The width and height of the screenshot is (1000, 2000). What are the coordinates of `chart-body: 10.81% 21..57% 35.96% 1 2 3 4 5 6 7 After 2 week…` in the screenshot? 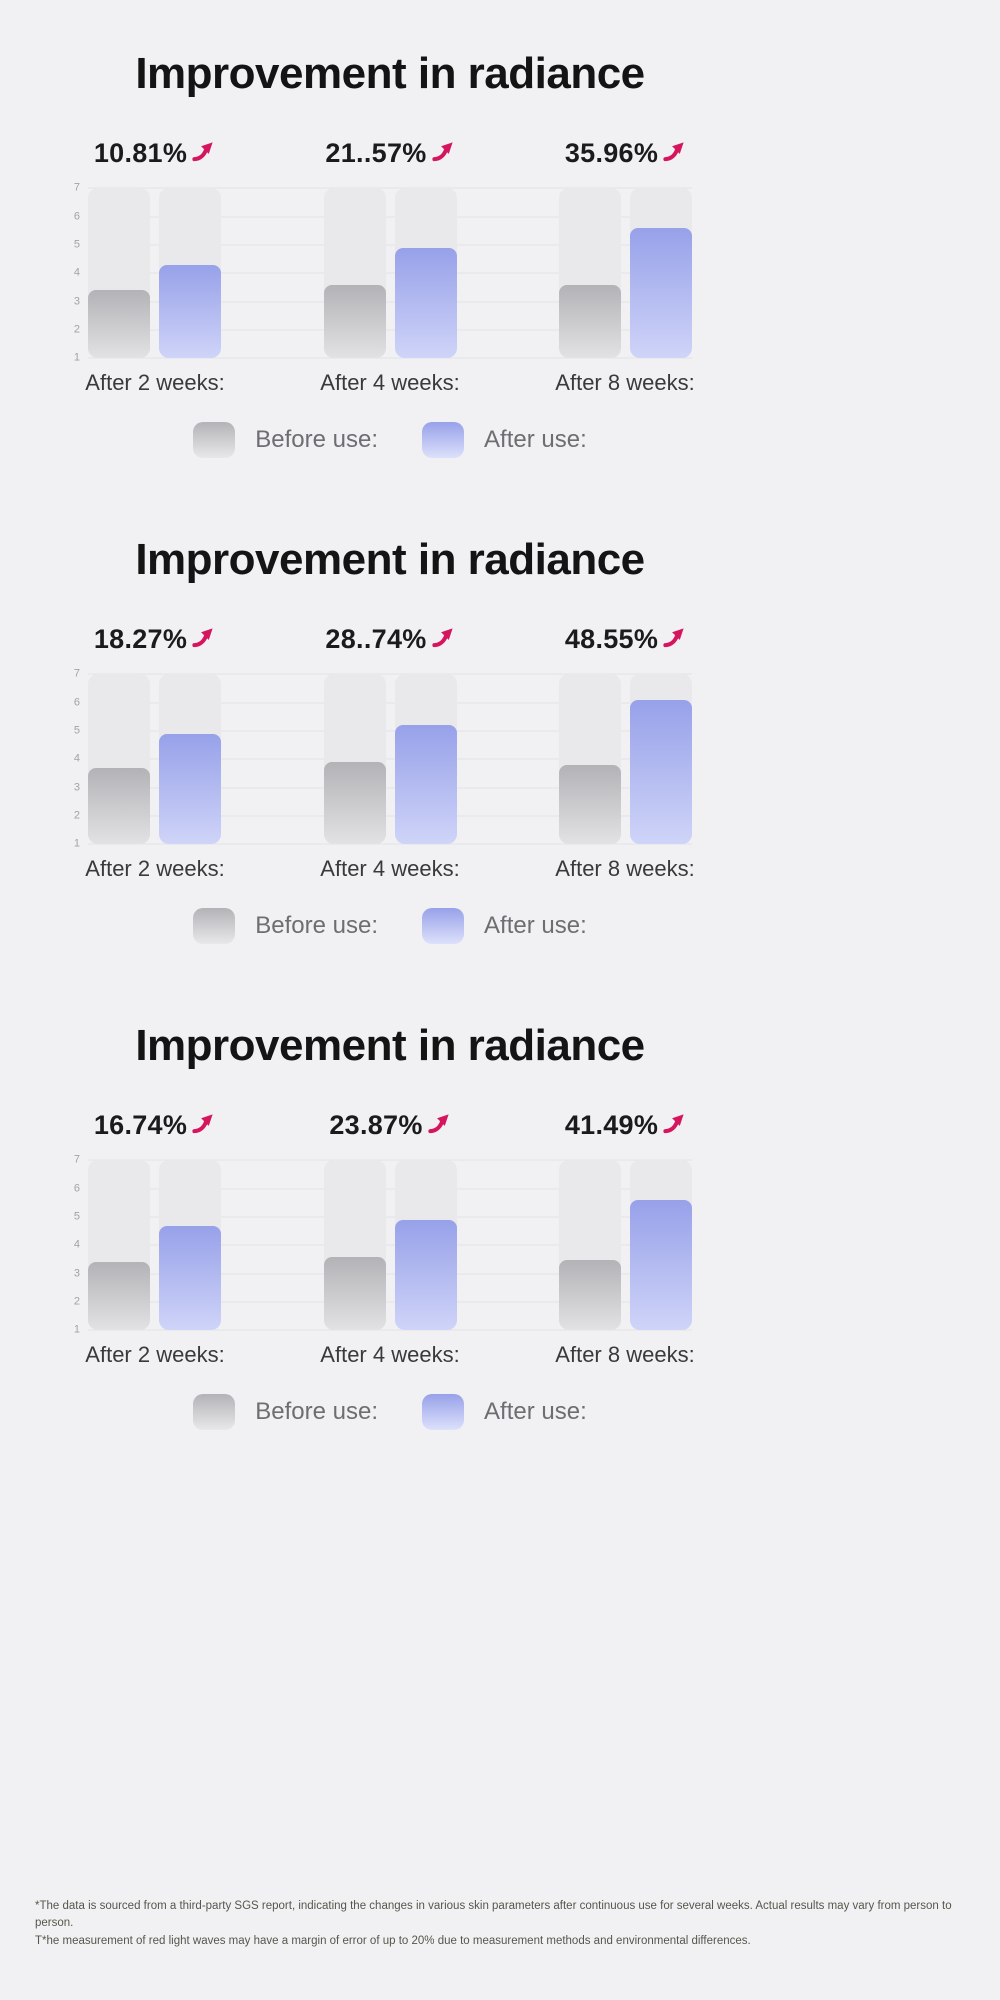 It's located at (384, 297).